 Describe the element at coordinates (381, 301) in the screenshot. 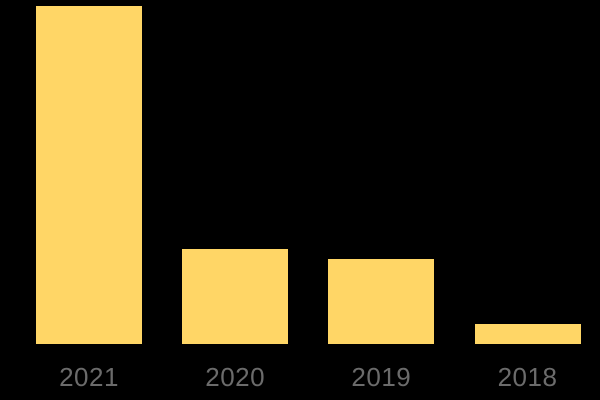

I see `bar-2019` at that location.